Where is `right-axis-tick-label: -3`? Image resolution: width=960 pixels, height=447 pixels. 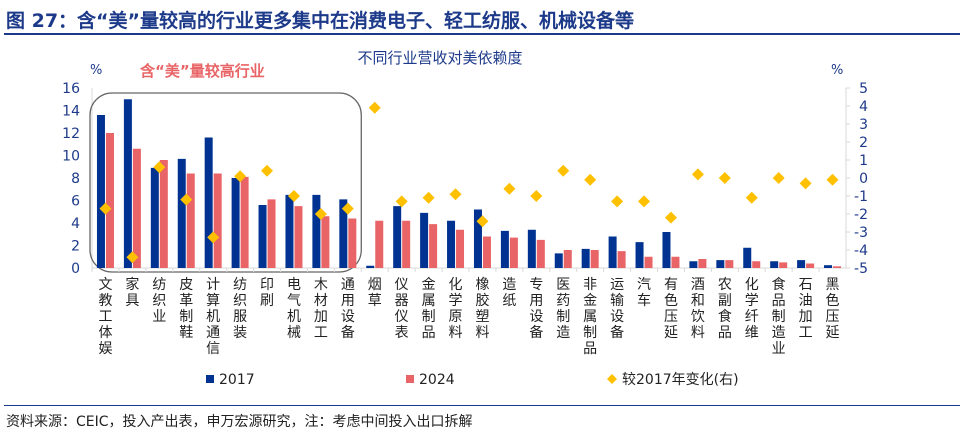
right-axis-tick-label: -3 is located at coordinates (861, 233).